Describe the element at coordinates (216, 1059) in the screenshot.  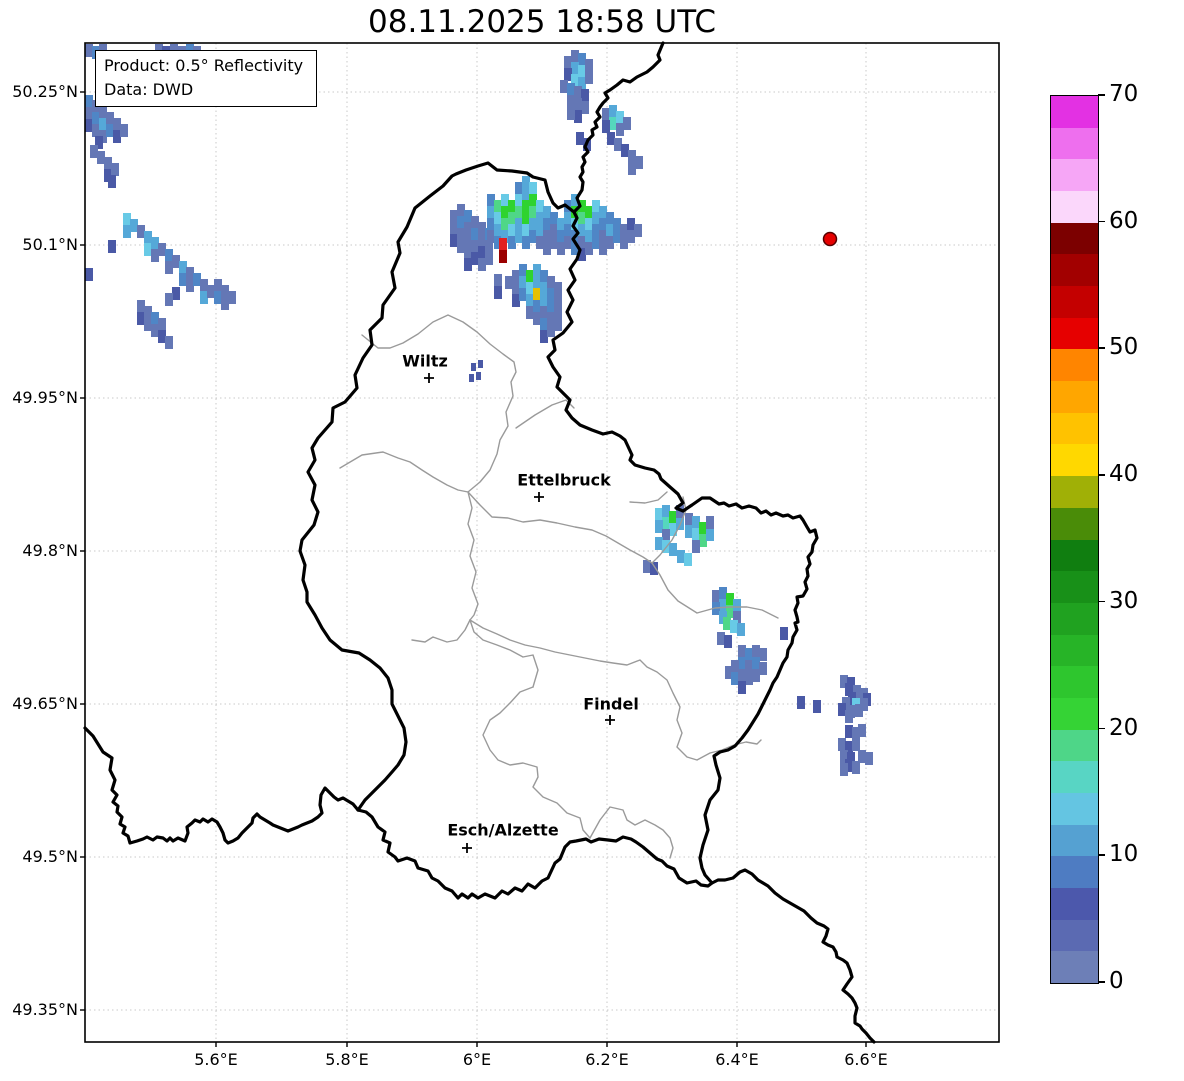
I see `x-axis-tick-label: 5.6°E` at that location.